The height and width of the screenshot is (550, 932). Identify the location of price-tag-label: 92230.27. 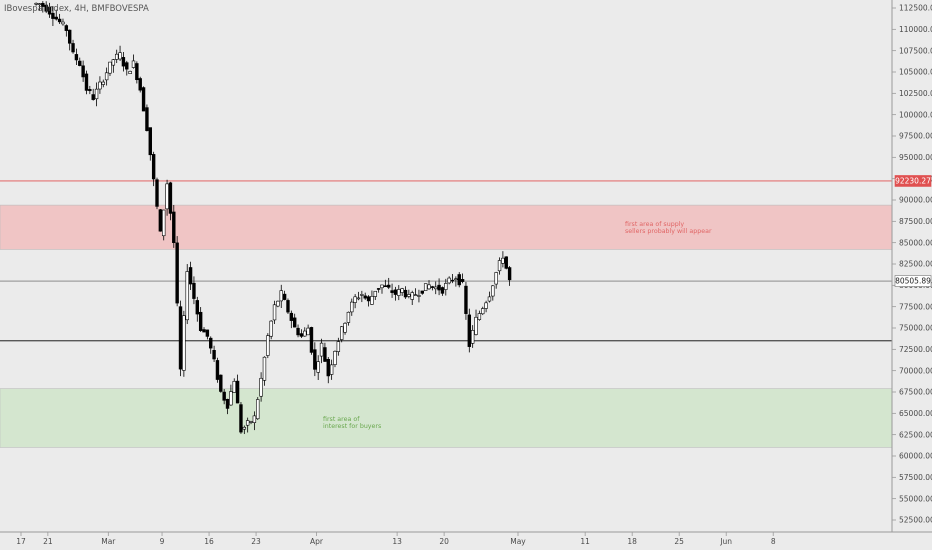
(913, 181).